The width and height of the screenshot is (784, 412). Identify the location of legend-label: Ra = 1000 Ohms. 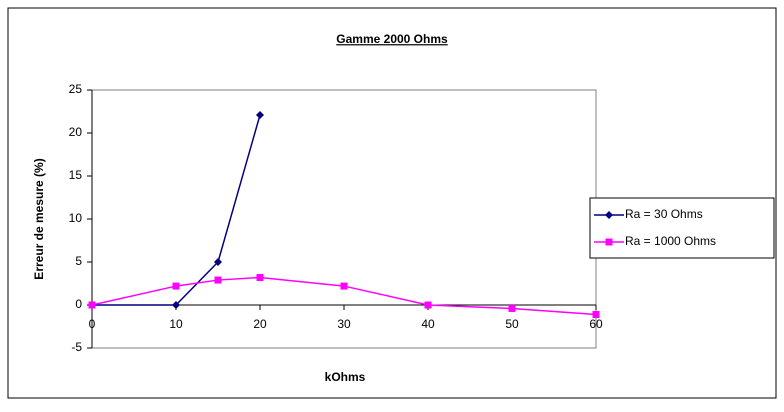
(670, 241).